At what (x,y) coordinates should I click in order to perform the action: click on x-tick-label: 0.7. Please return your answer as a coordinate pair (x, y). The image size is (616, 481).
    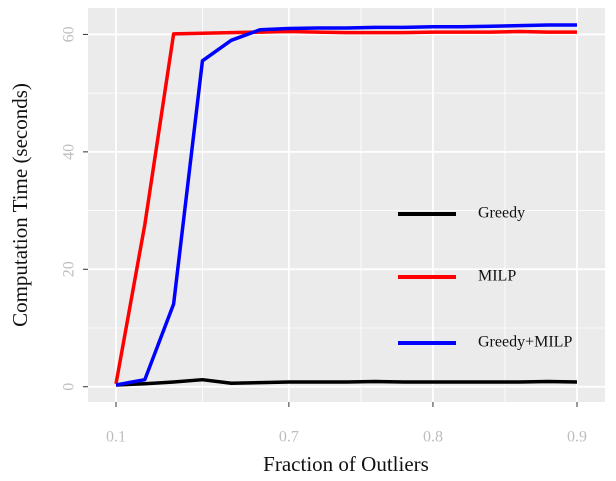
    Looking at the image, I should click on (289, 437).